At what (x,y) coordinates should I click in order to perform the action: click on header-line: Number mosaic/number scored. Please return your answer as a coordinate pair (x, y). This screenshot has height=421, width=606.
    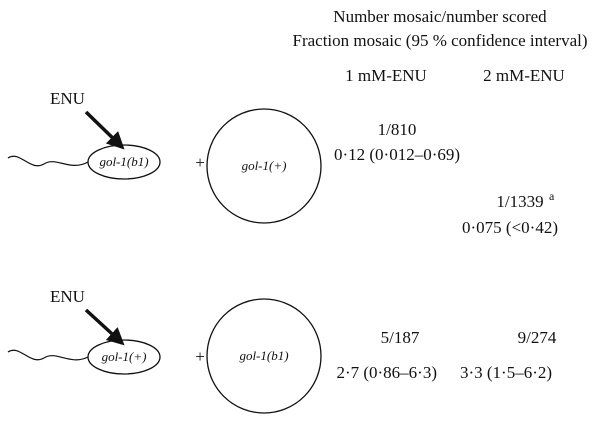
    Looking at the image, I should click on (440, 16).